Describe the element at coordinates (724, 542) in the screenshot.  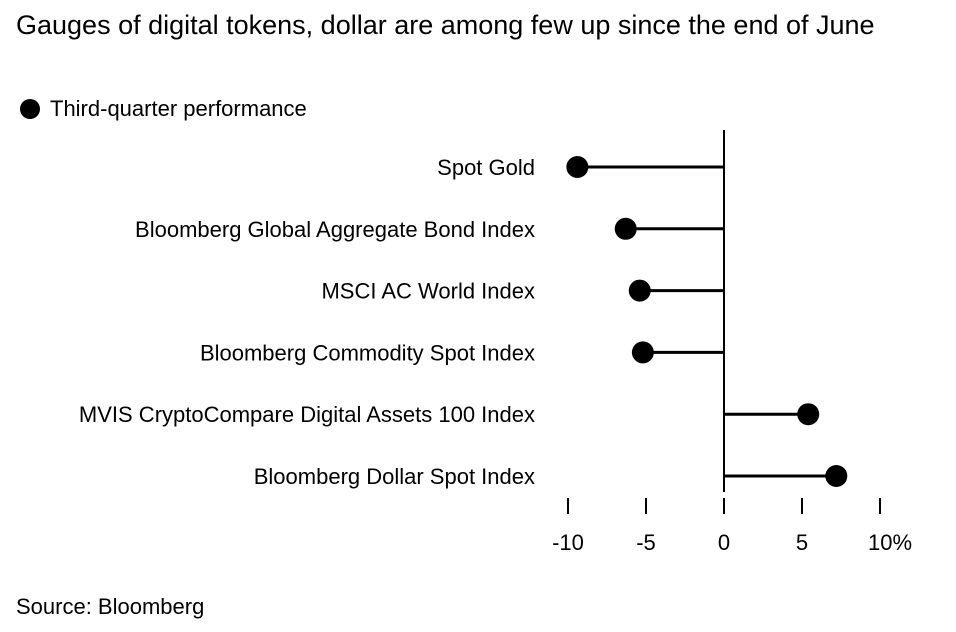
I see `x-tick-label: 0` at that location.